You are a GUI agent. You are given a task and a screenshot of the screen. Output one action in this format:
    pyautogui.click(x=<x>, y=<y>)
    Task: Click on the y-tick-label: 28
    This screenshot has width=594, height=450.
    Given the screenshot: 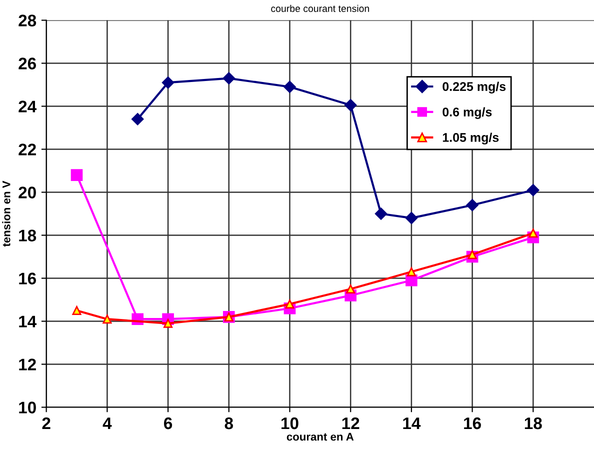 What is the action you would take?
    pyautogui.click(x=27, y=20)
    